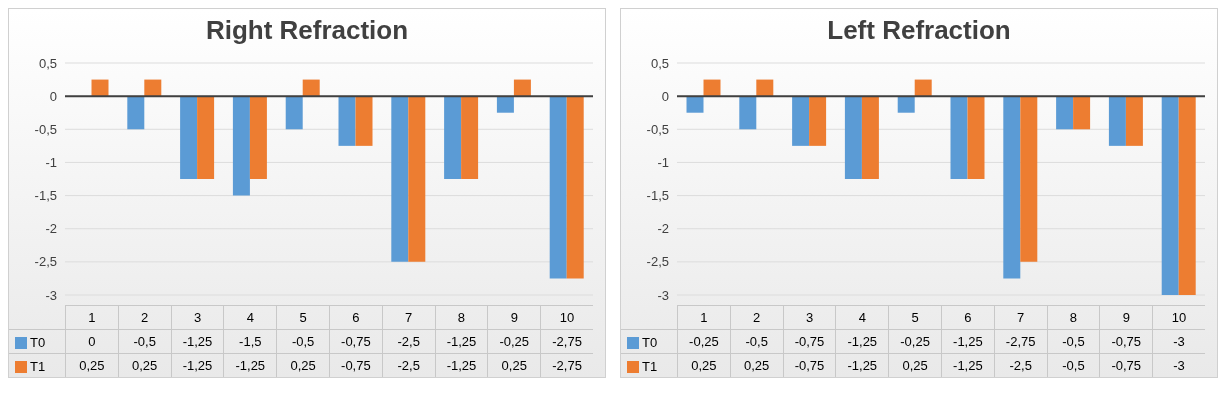  What do you see at coordinates (307, 31) in the screenshot?
I see `chart-title: Right Refraction` at bounding box center [307, 31].